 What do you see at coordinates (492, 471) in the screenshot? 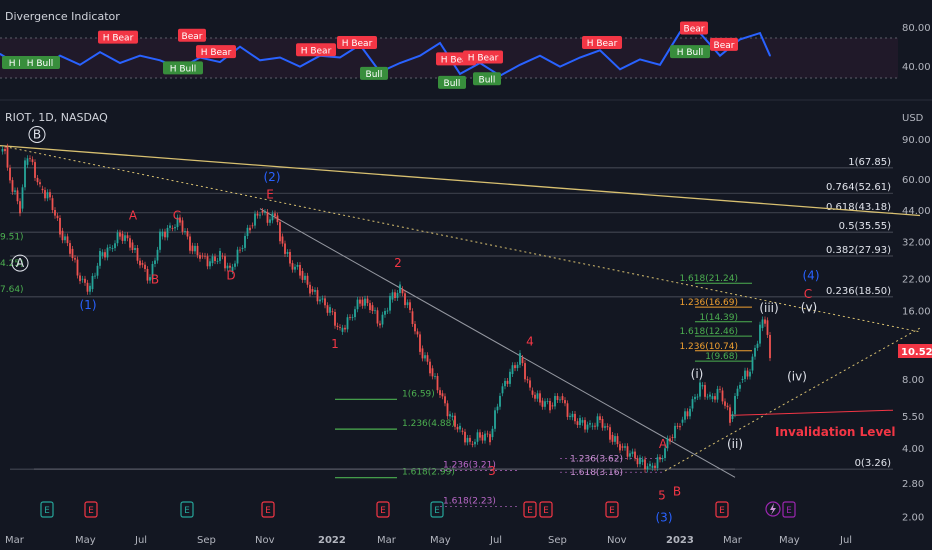
I see `wave-label-red: 3` at bounding box center [492, 471].